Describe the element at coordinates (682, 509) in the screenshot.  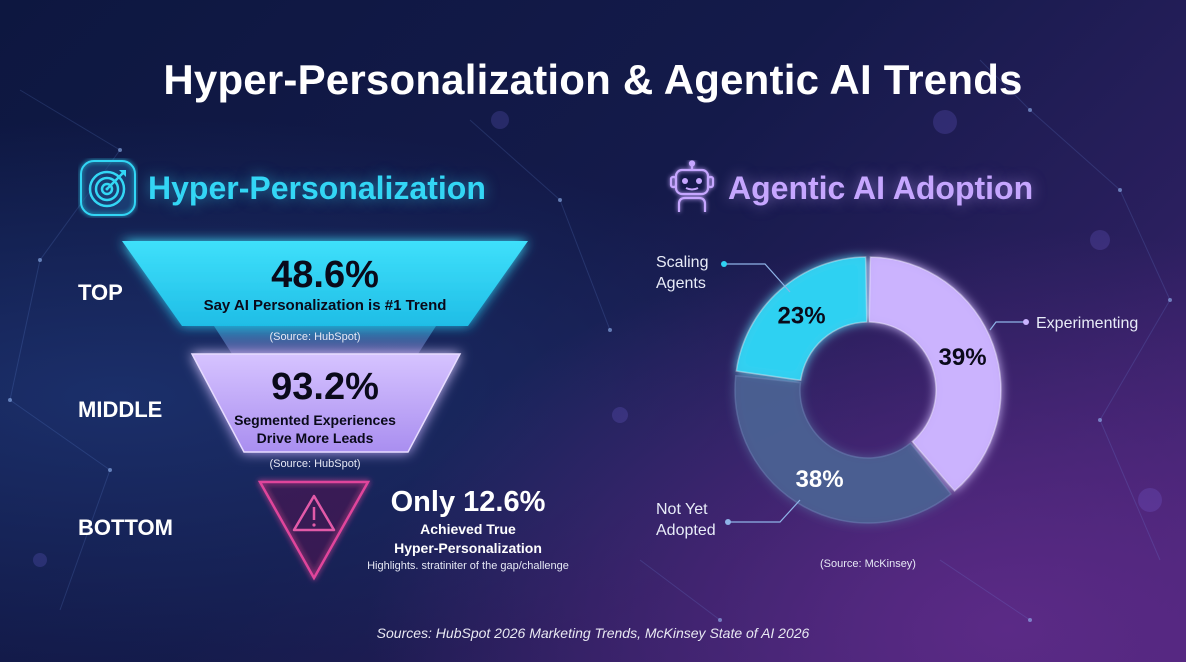
I see `legend-label-not-yet-adopted: Not Yet` at that location.